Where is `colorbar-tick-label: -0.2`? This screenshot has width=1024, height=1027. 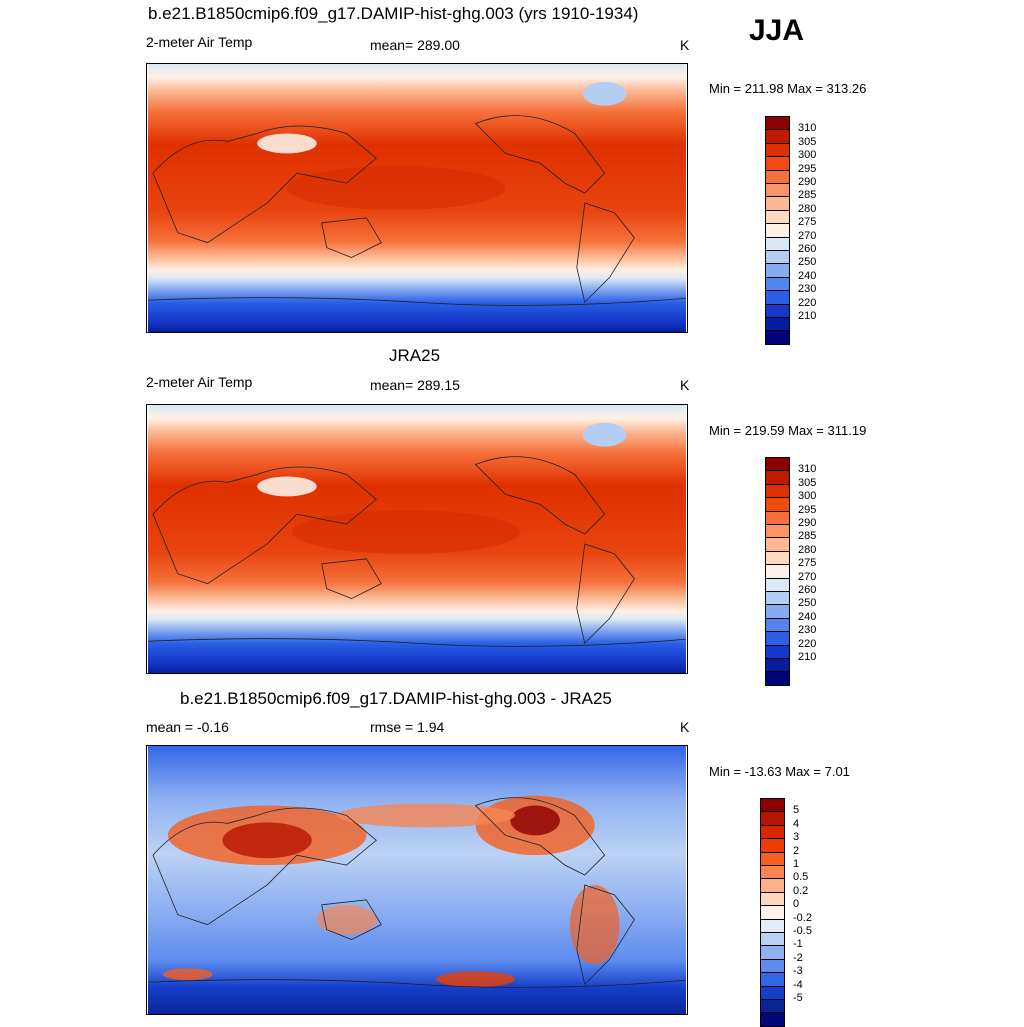 colorbar-tick-label: -0.2 is located at coordinates (802, 917).